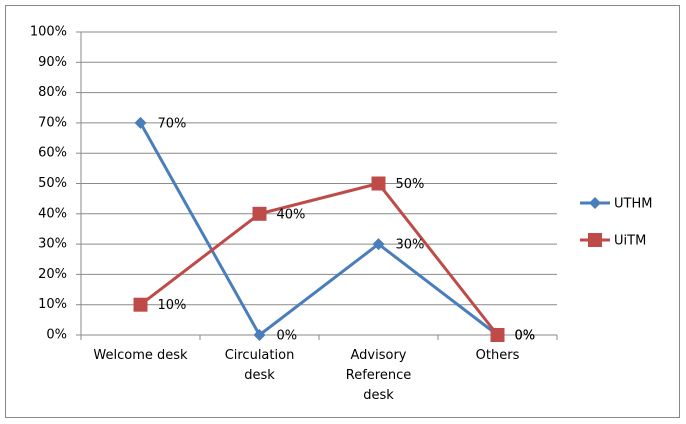 The width and height of the screenshot is (686, 424). Describe the element at coordinates (56, 335) in the screenshot. I see `y-tick-label: 0%` at that location.